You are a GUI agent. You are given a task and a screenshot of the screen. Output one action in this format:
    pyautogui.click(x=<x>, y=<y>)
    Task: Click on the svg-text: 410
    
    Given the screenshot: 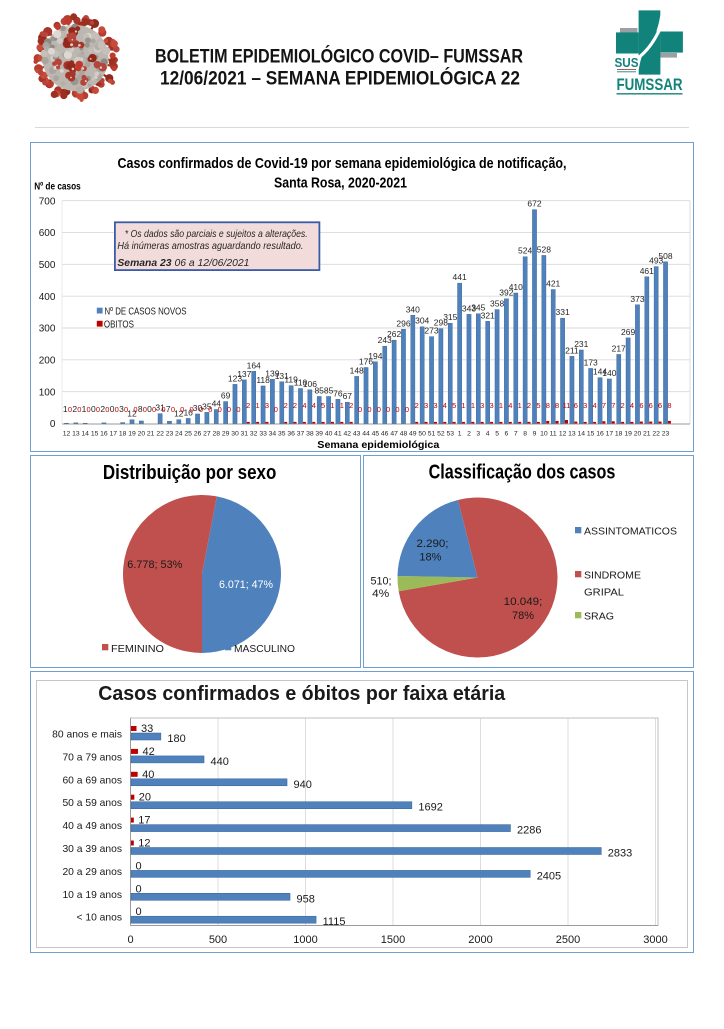 What is the action you would take?
    pyautogui.click(x=516, y=287)
    